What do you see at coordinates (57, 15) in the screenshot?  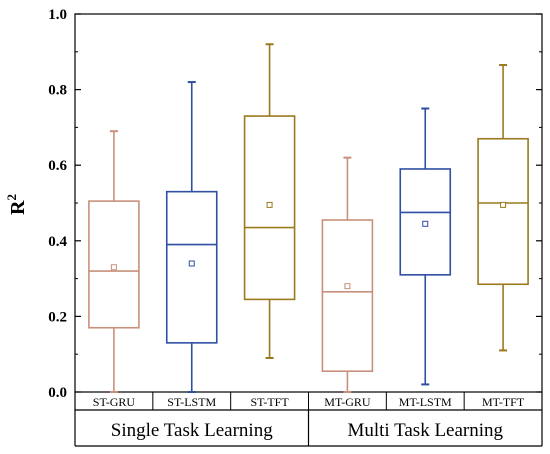 I see `y-tick-label: 1.0` at bounding box center [57, 15].